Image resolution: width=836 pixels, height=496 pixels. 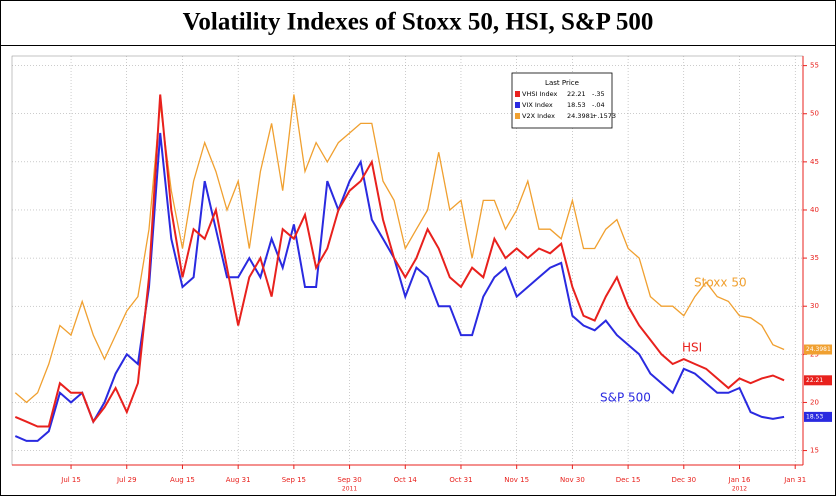 I want to click on legend-last: 22.21, so click(x=576, y=94).